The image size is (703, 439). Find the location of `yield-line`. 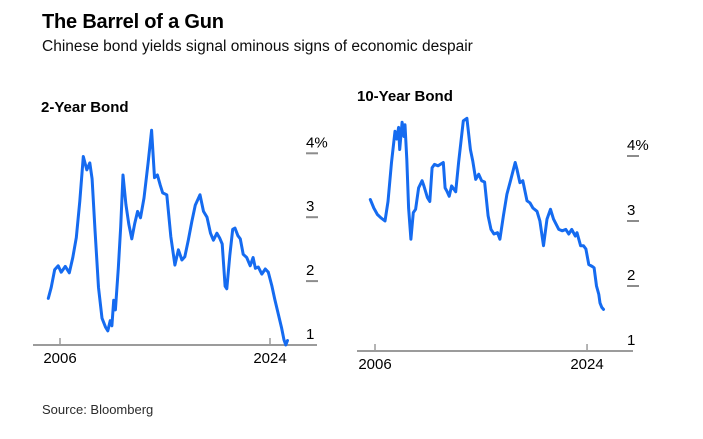

yield-line is located at coordinates (486, 213).